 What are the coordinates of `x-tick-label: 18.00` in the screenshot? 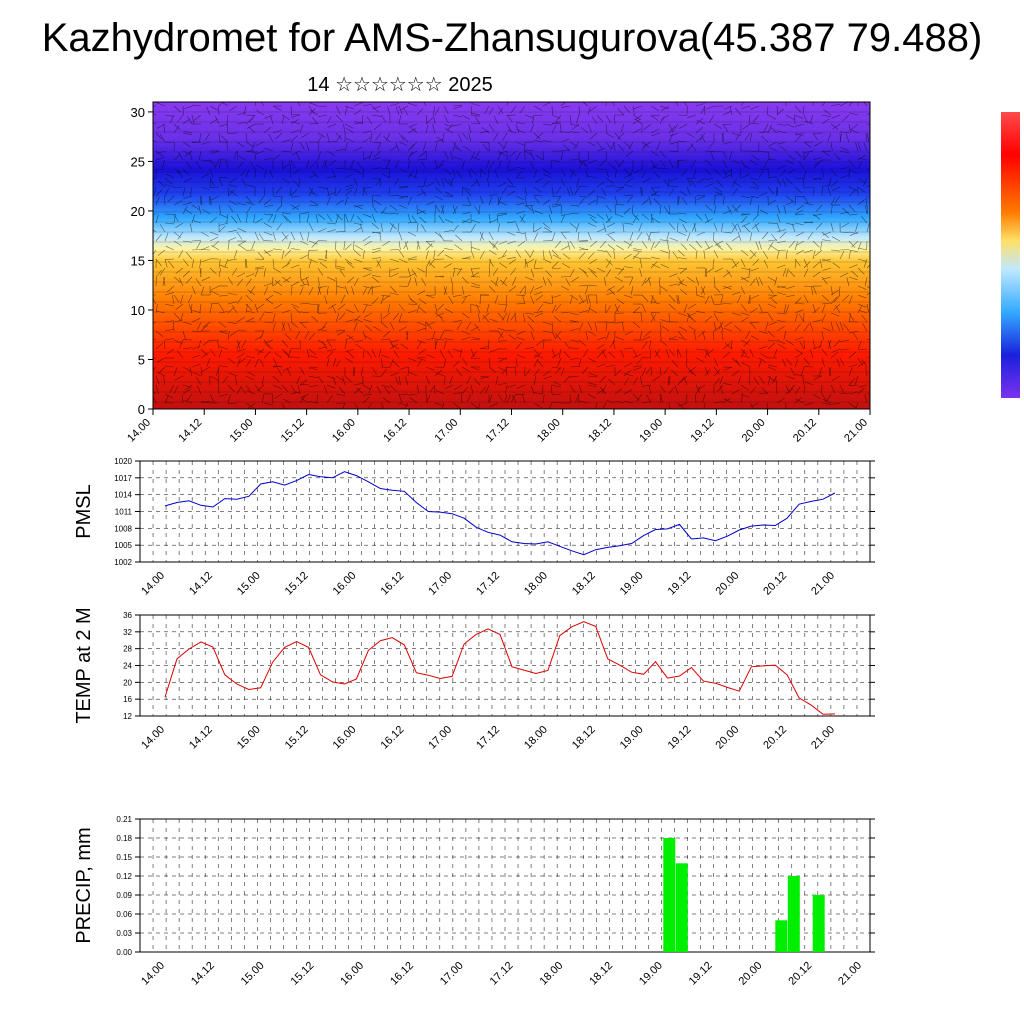 It's located at (551, 974).